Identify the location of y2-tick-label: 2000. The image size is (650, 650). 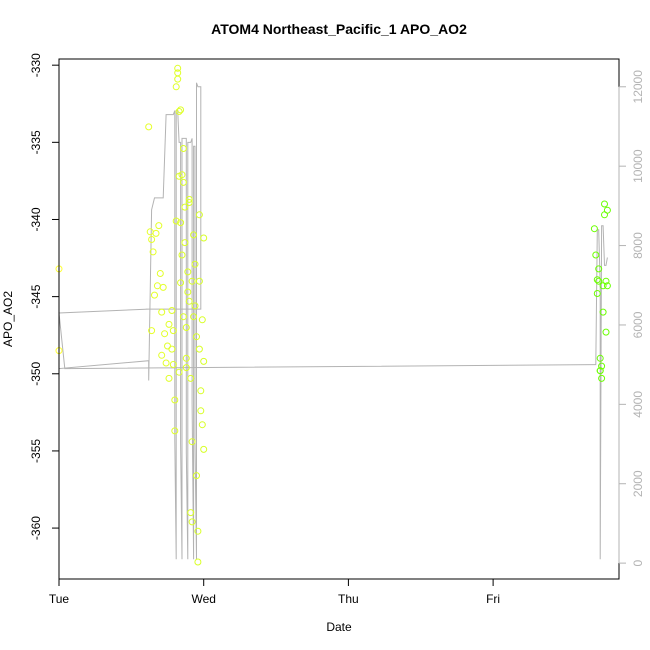
(638, 483).